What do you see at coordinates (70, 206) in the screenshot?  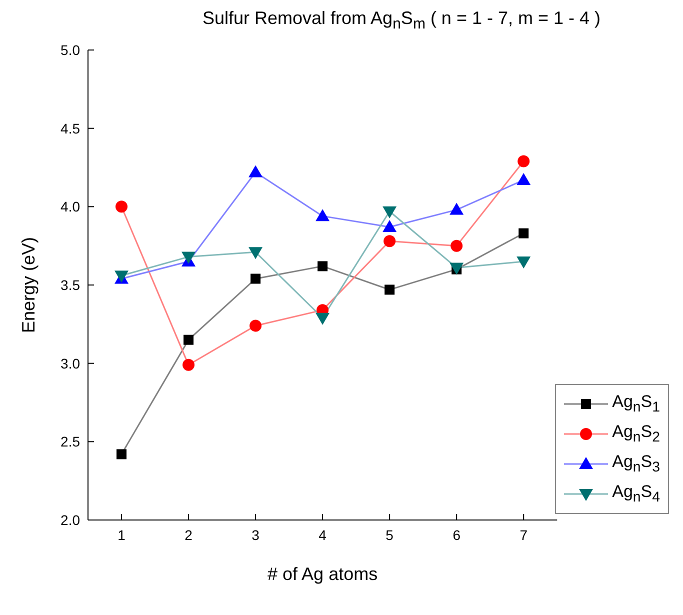 I see `y-tick-label: 4.0` at bounding box center [70, 206].